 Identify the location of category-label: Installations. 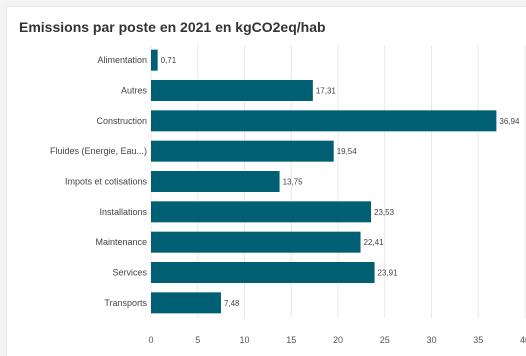
(123, 212).